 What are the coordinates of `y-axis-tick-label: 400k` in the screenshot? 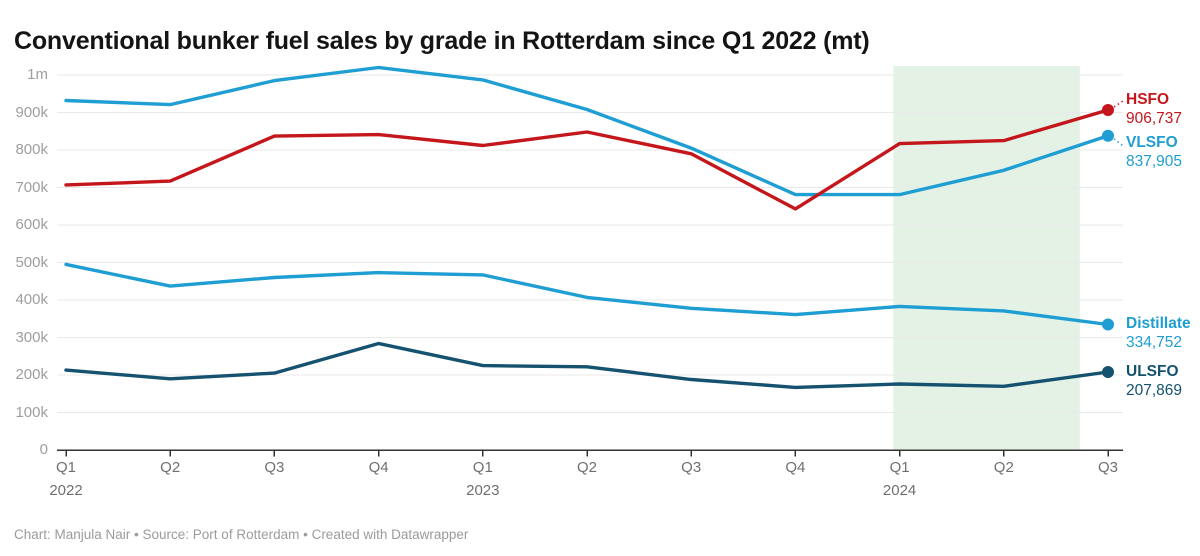 It's located at (31, 299).